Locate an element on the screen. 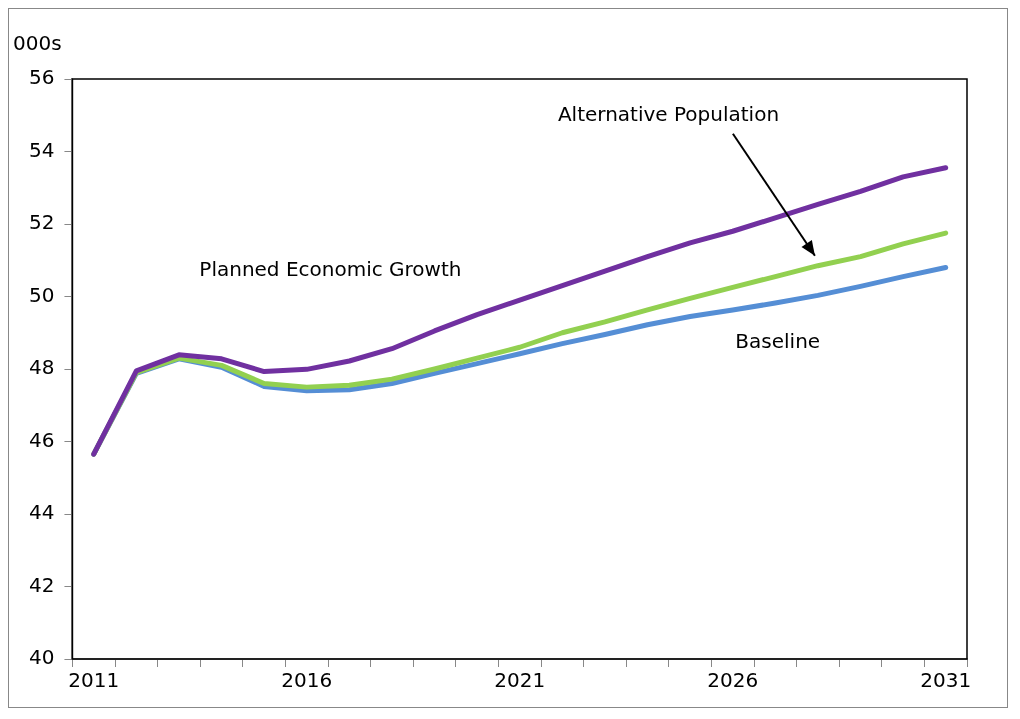 The width and height of the screenshot is (1020, 719). y-tick-label: 44 is located at coordinates (42, 512).